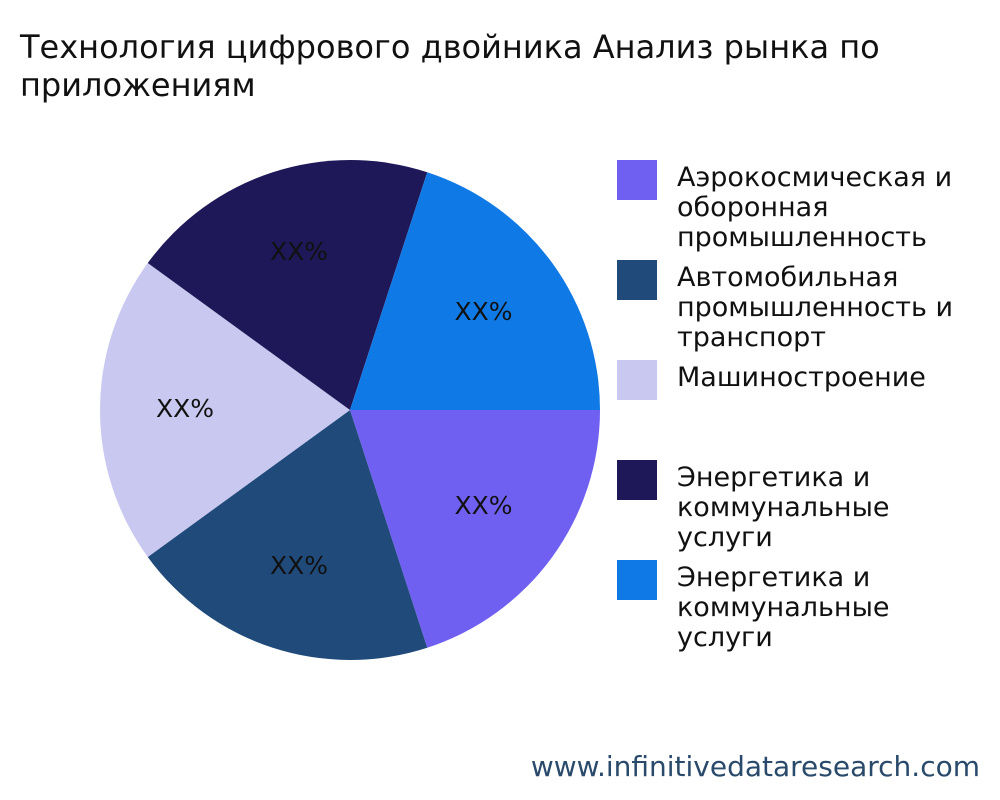  I want to click on legend-label: Машиностроение, so click(801, 377).